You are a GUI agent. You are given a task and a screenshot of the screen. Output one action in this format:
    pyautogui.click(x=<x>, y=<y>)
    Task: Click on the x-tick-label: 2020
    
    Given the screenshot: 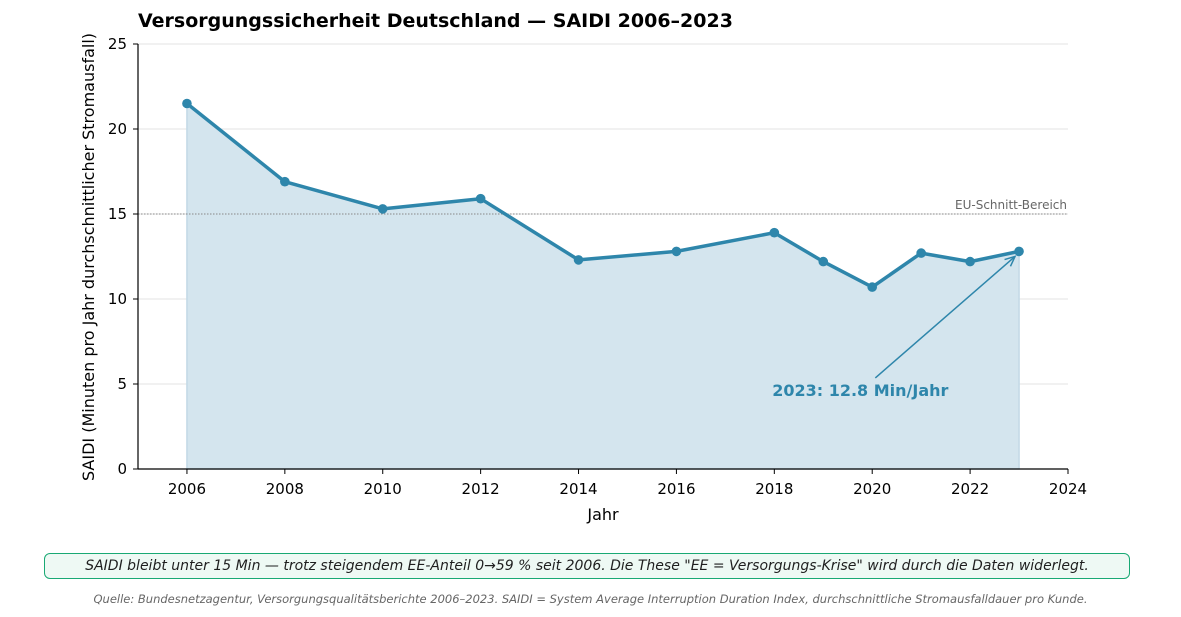 What is the action you would take?
    pyautogui.click(x=872, y=489)
    